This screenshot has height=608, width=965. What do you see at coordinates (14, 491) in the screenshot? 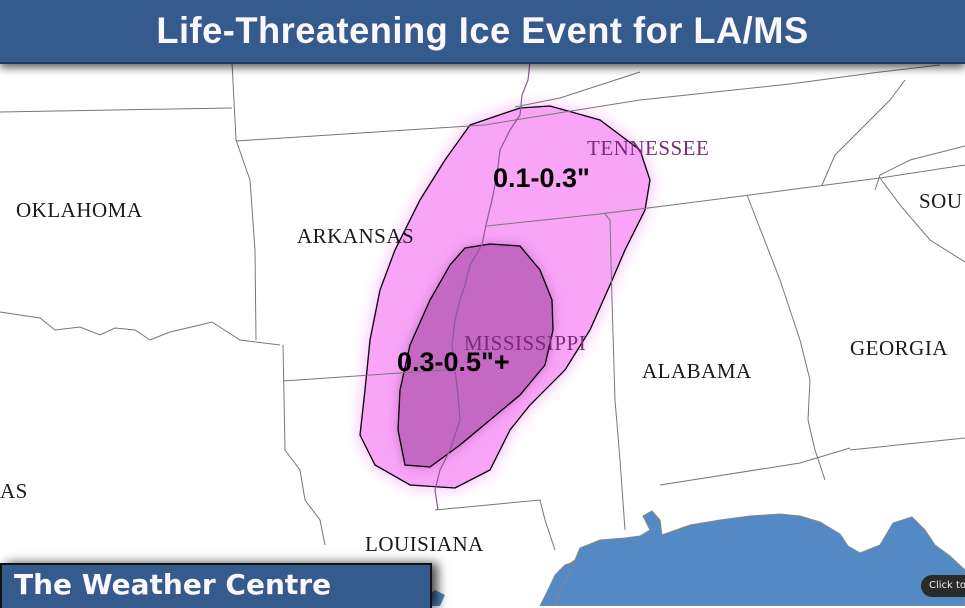
I see `state-label-texas: AS` at bounding box center [14, 491].